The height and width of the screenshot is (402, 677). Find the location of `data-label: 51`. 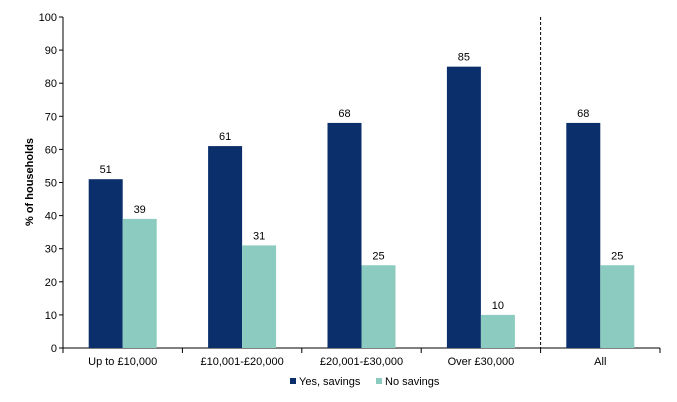

data-label: 51 is located at coordinates (106, 170).